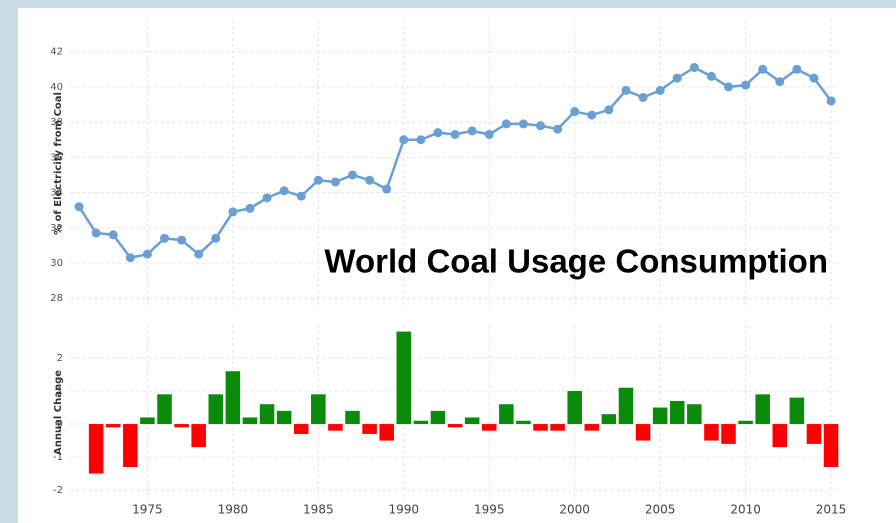  What do you see at coordinates (58, 412) in the screenshot?
I see `y-axis-title: Annual Change` at bounding box center [58, 412].